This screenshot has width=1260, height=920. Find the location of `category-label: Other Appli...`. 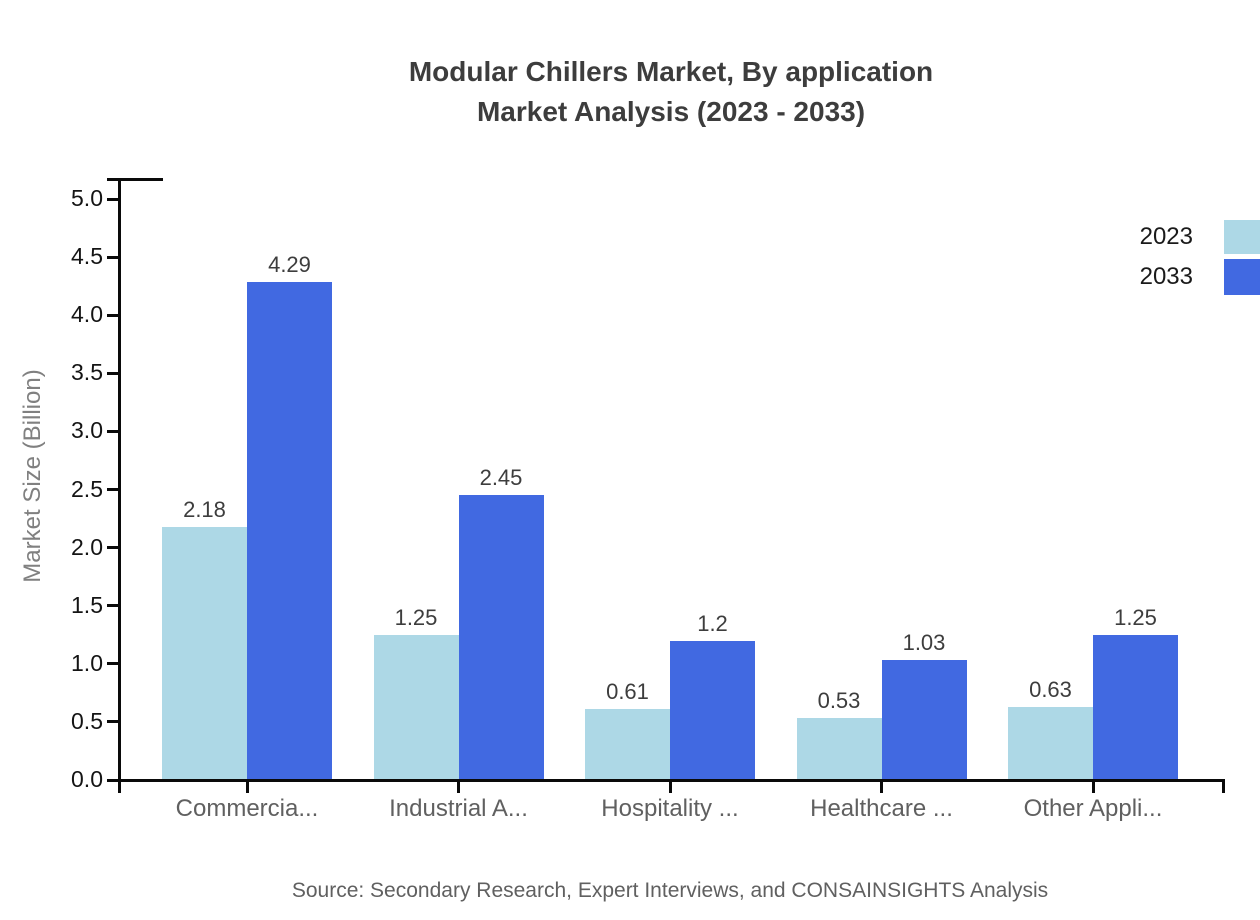

category-label: Other Appli... is located at coordinates (1093, 808).